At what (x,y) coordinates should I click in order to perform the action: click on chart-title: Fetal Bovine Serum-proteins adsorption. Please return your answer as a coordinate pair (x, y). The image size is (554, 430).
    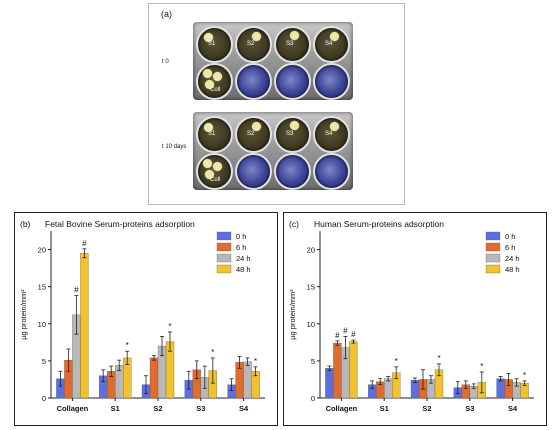
    Looking at the image, I should click on (120, 224).